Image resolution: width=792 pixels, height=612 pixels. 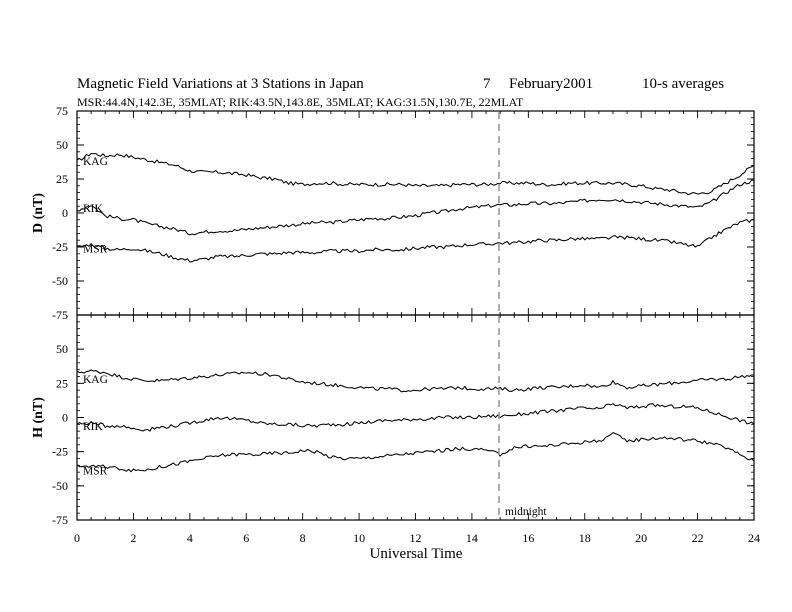 What do you see at coordinates (133, 538) in the screenshot?
I see `x-tick-label: 2` at bounding box center [133, 538].